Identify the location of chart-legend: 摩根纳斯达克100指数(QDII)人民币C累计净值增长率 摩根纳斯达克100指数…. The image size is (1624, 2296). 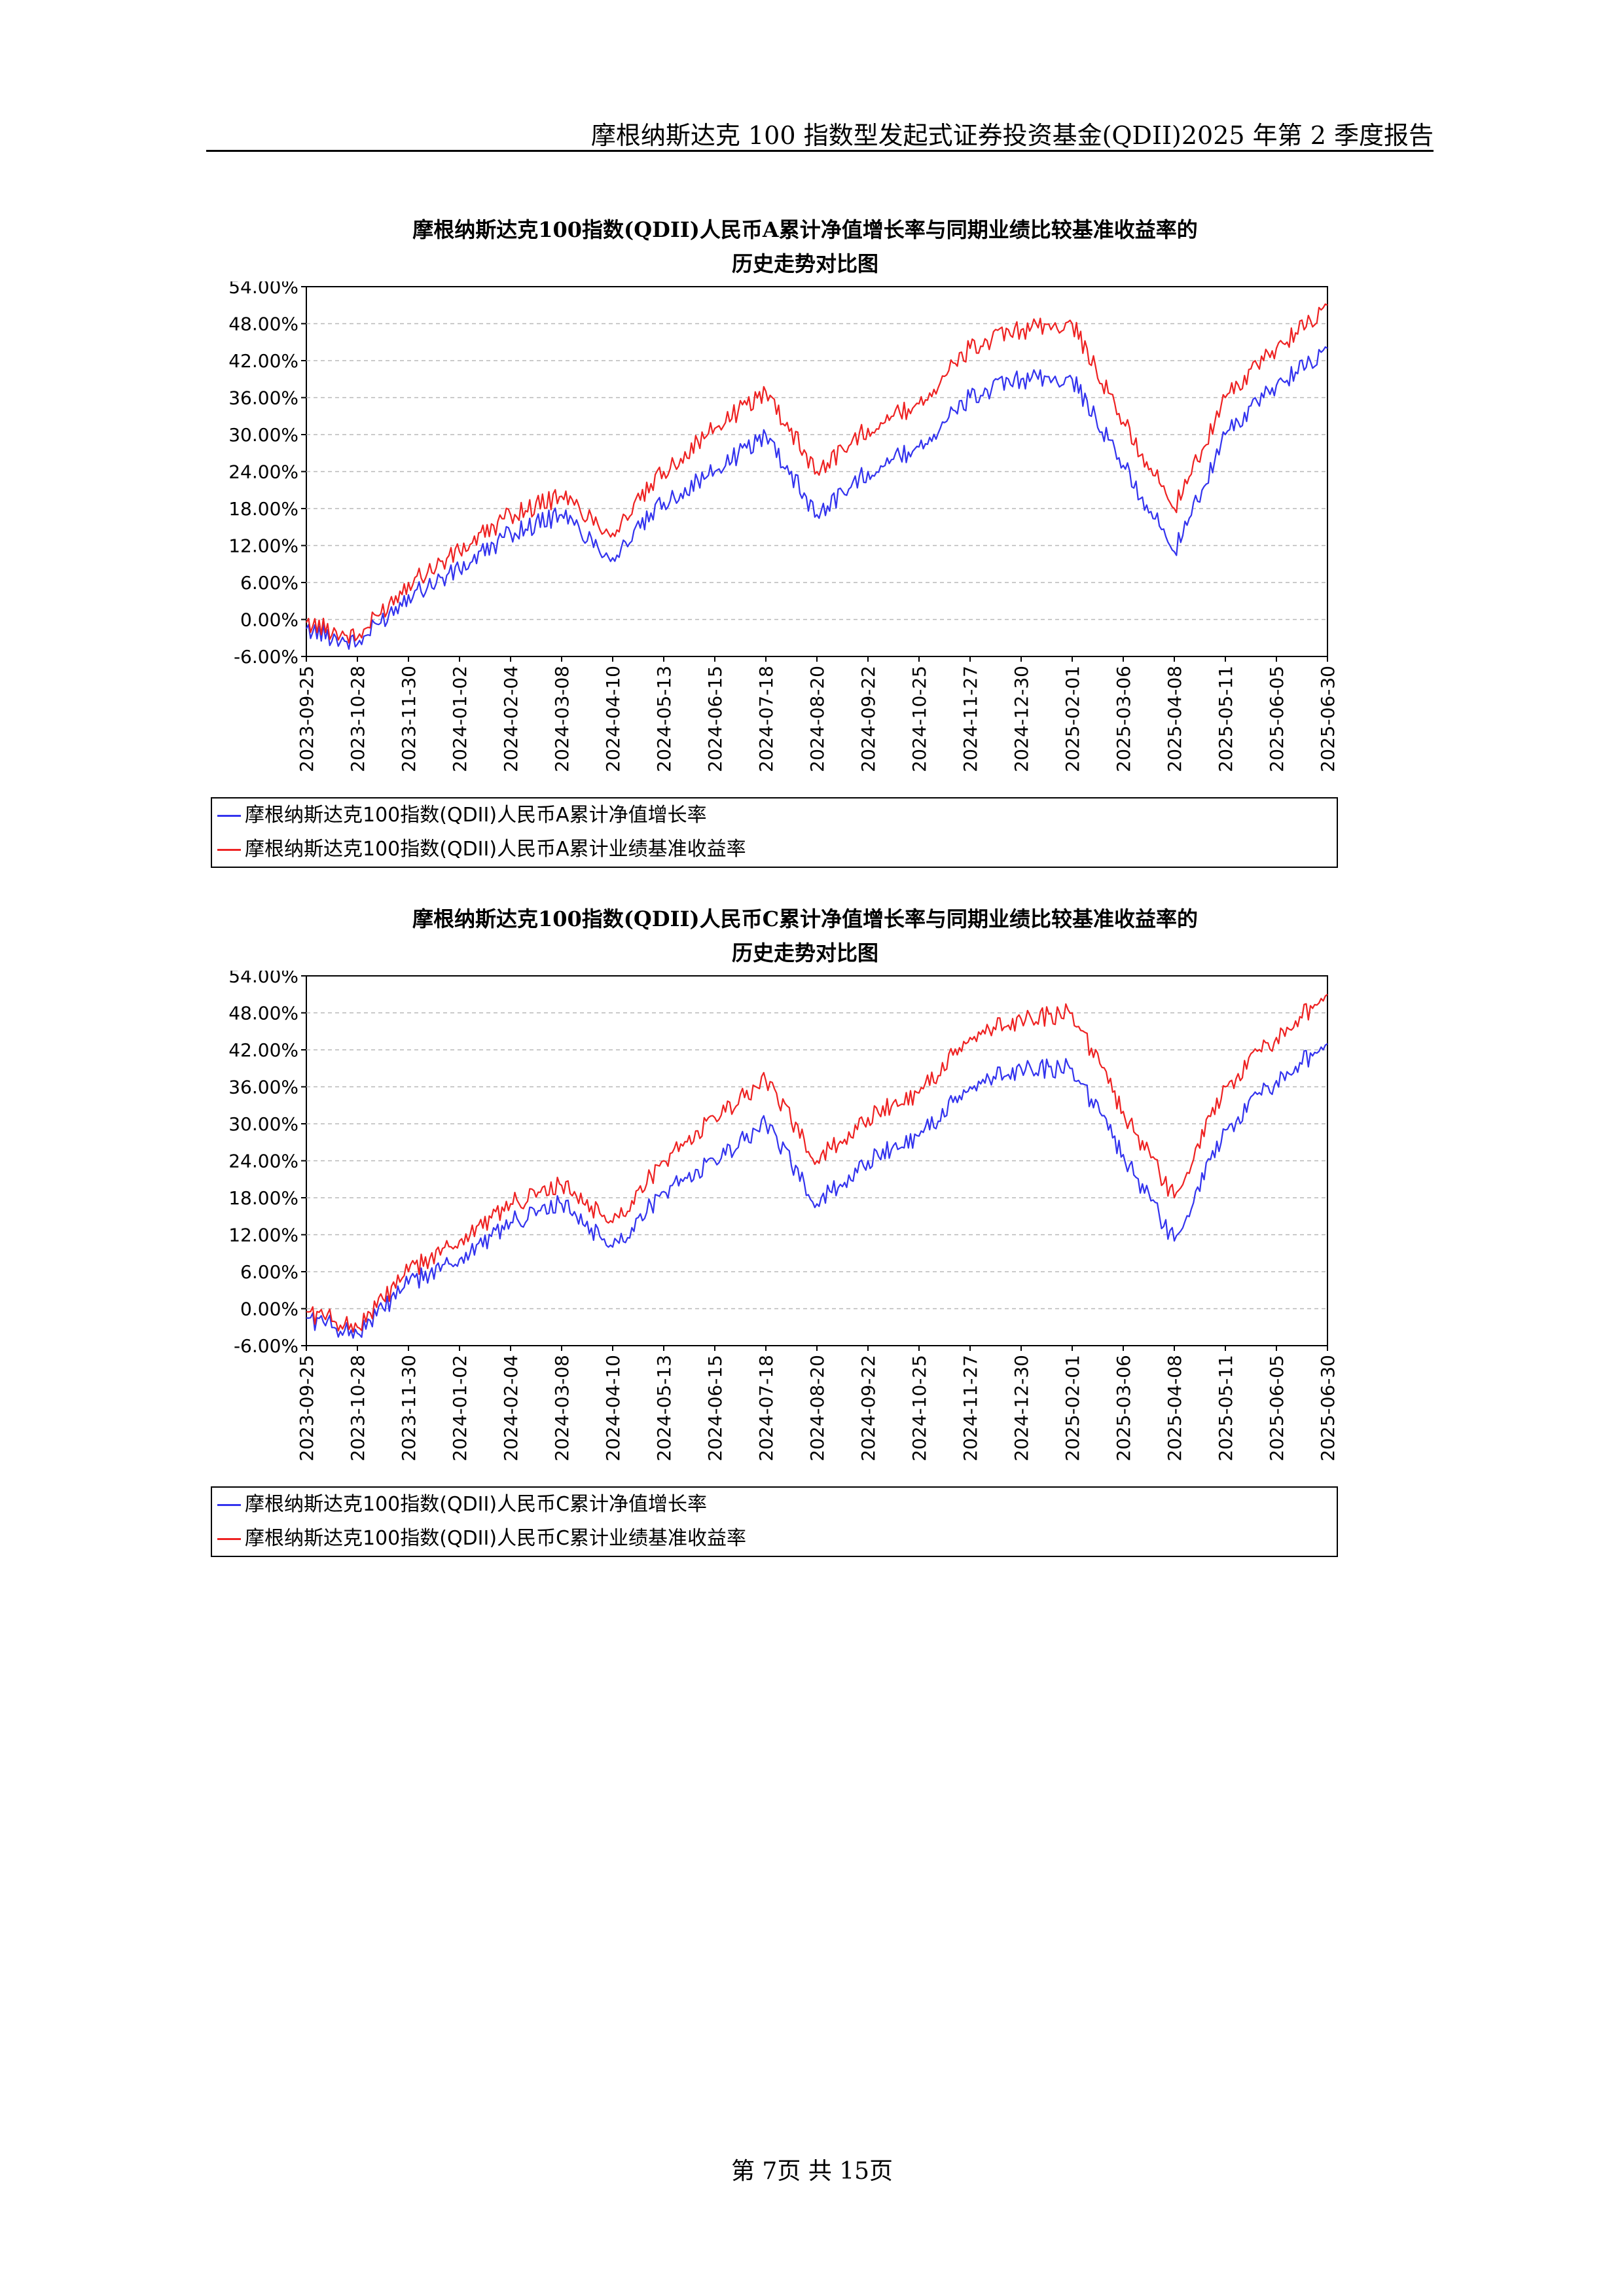
(774, 1521).